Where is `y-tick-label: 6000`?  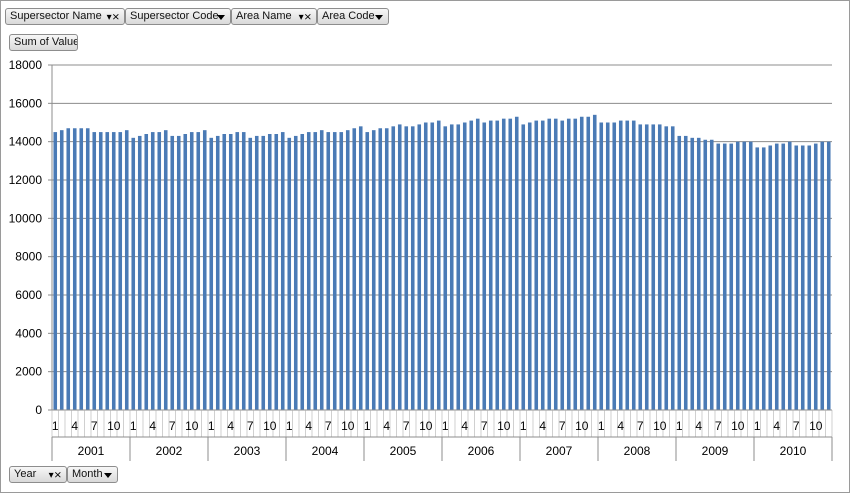 y-tick-label: 6000 is located at coordinates (28, 295).